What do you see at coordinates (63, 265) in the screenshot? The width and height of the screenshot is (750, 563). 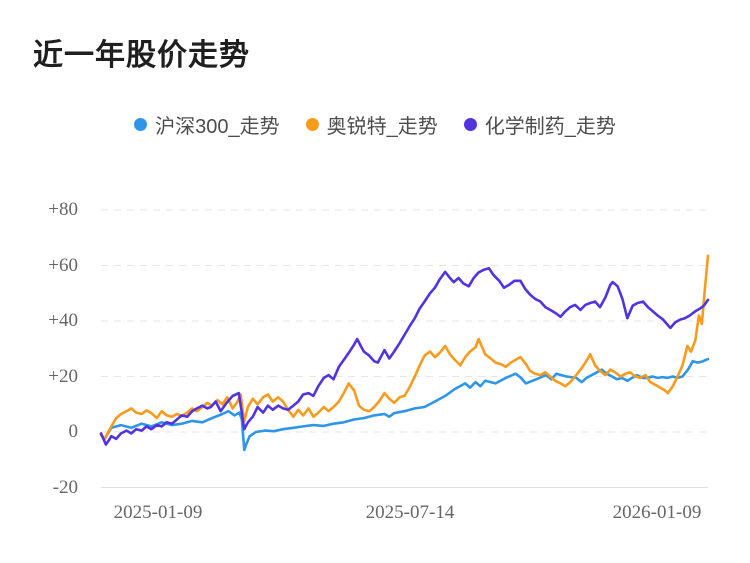 I see `y-axis-label: +60` at bounding box center [63, 265].